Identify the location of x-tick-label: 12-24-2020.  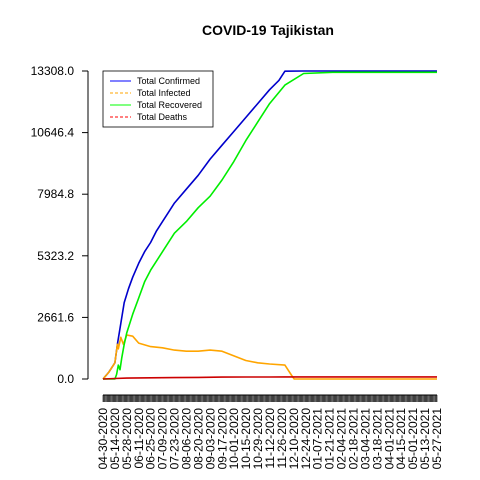
(306, 439).